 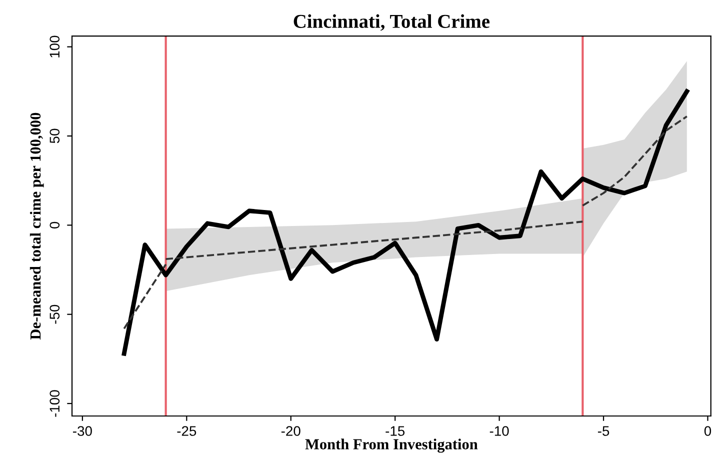 What do you see at coordinates (499, 431) in the screenshot?
I see `x-tick-label: -10` at bounding box center [499, 431].